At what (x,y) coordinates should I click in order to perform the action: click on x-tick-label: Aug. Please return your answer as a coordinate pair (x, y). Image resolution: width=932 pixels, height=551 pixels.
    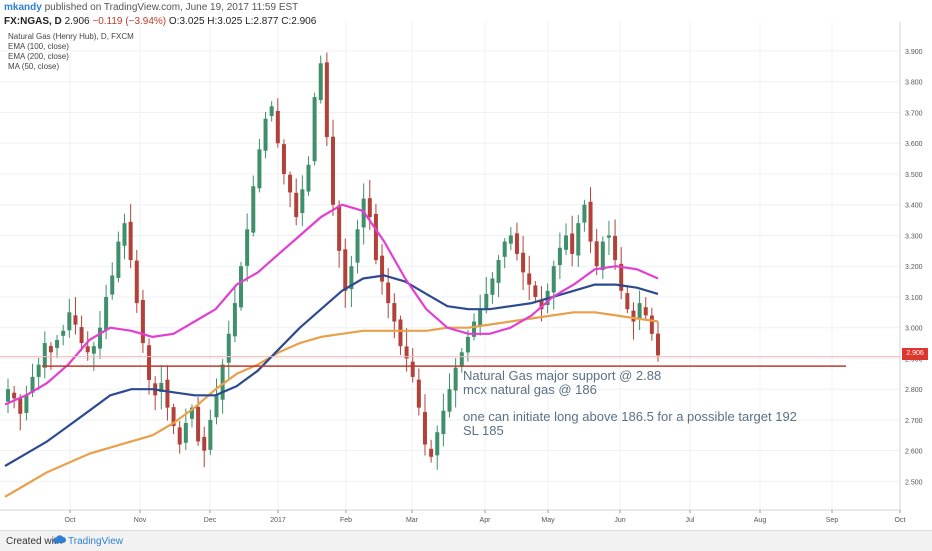
    Looking at the image, I should click on (760, 520).